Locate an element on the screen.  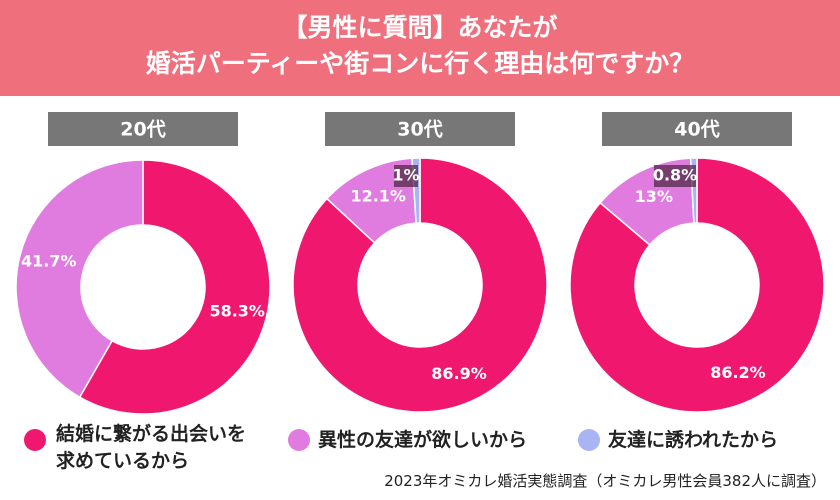
value-label: 86.2% is located at coordinates (738, 372).